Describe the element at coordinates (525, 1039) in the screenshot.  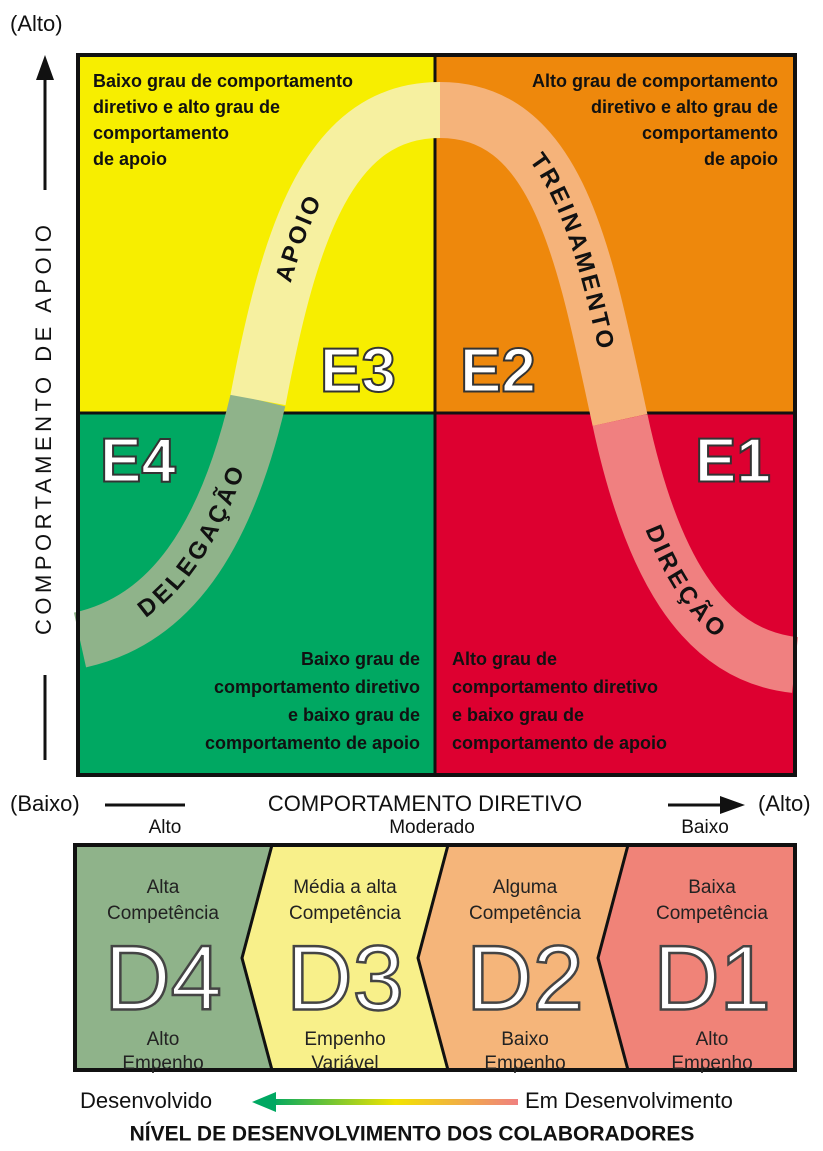
I see `stage-bottom: Baixo` at that location.